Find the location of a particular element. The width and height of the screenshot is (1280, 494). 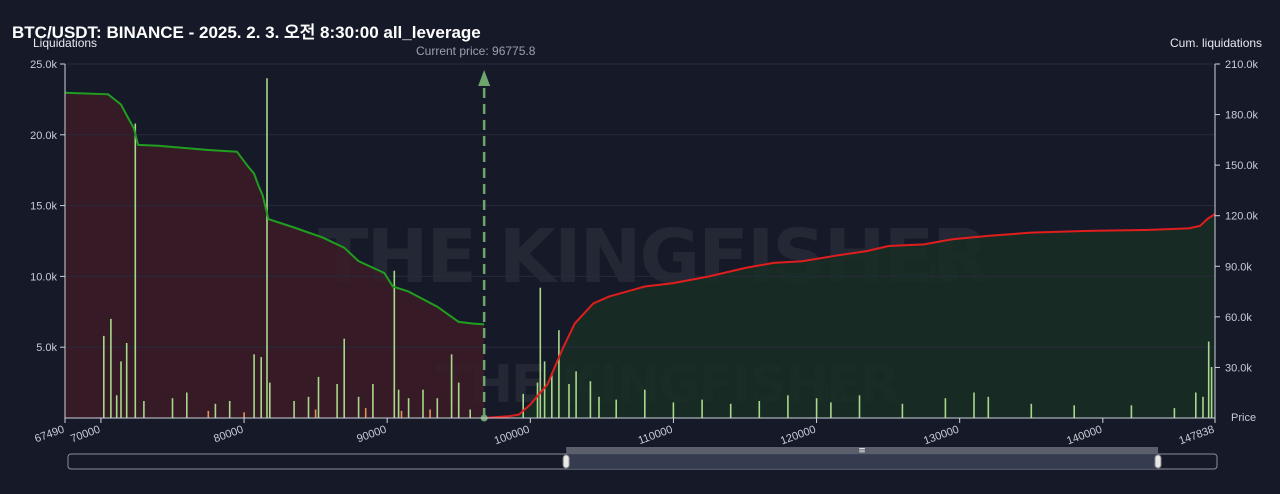

x-tick-label: 67490 is located at coordinates (49, 435).